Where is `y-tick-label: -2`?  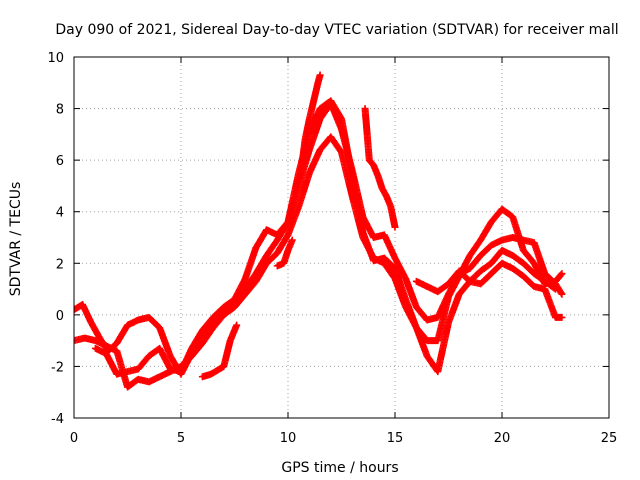
y-tick-label: -2 is located at coordinates (57, 367).